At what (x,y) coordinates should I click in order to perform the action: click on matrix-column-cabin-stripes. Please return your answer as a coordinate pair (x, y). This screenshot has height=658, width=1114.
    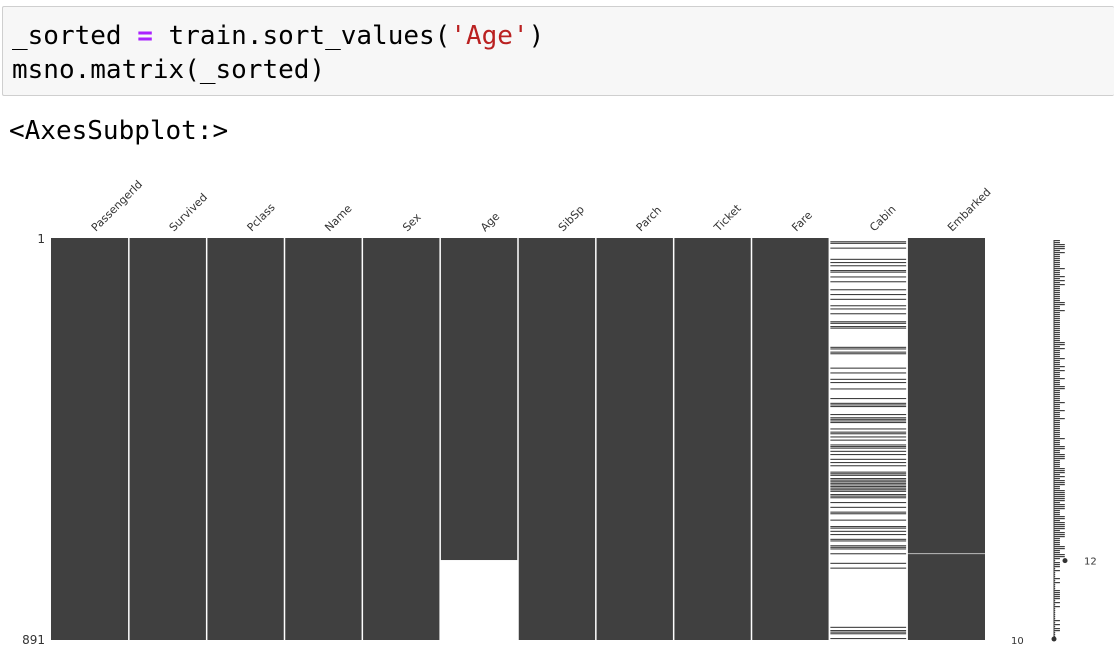
    Looking at the image, I should click on (868, 440).